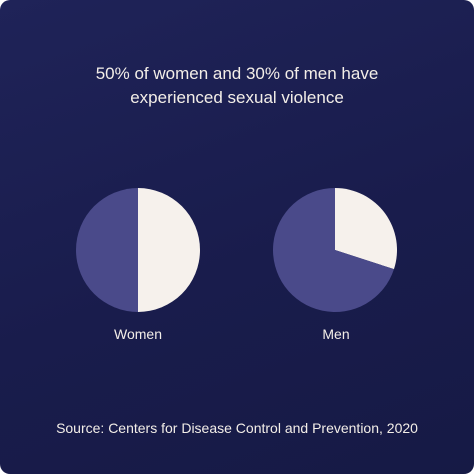 This screenshot has width=474, height=474. I want to click on pie-men, so click(335, 250).